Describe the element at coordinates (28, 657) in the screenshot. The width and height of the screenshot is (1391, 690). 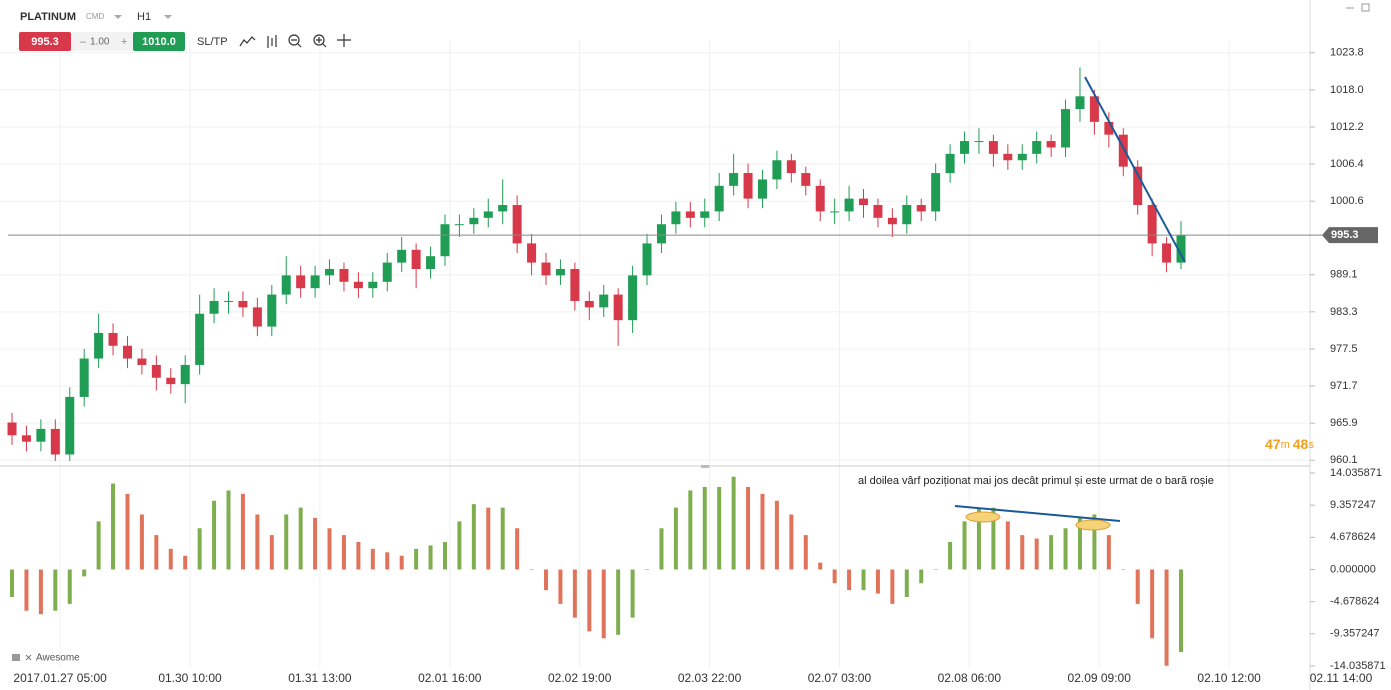
I see `indicator-close` at that location.